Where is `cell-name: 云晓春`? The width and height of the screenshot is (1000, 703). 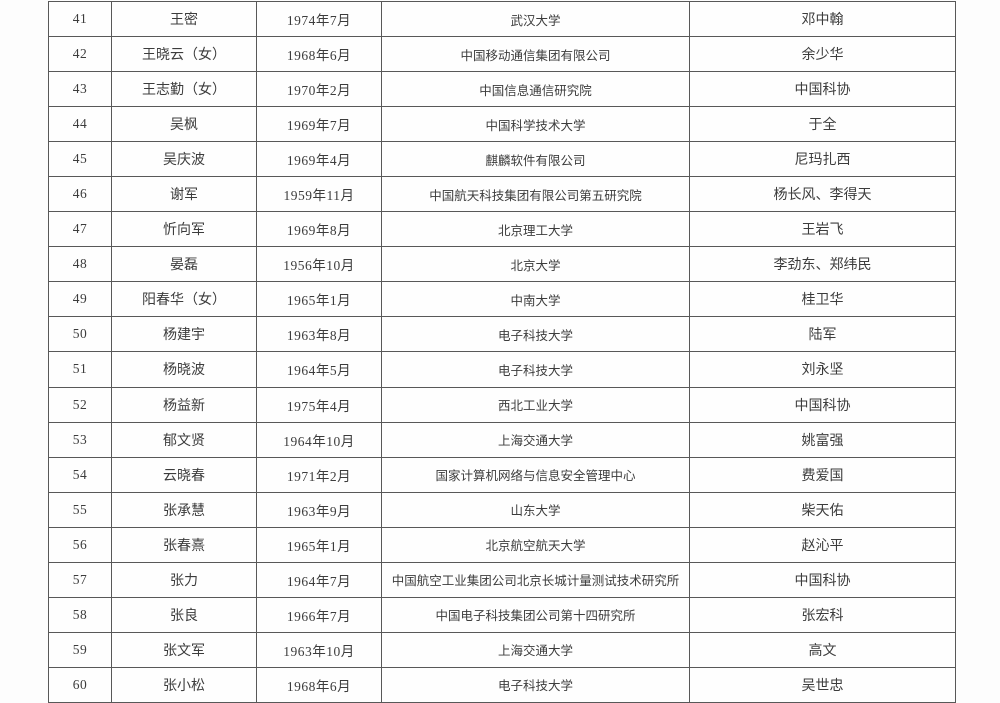
cell-name: 云晓春 is located at coordinates (184, 474).